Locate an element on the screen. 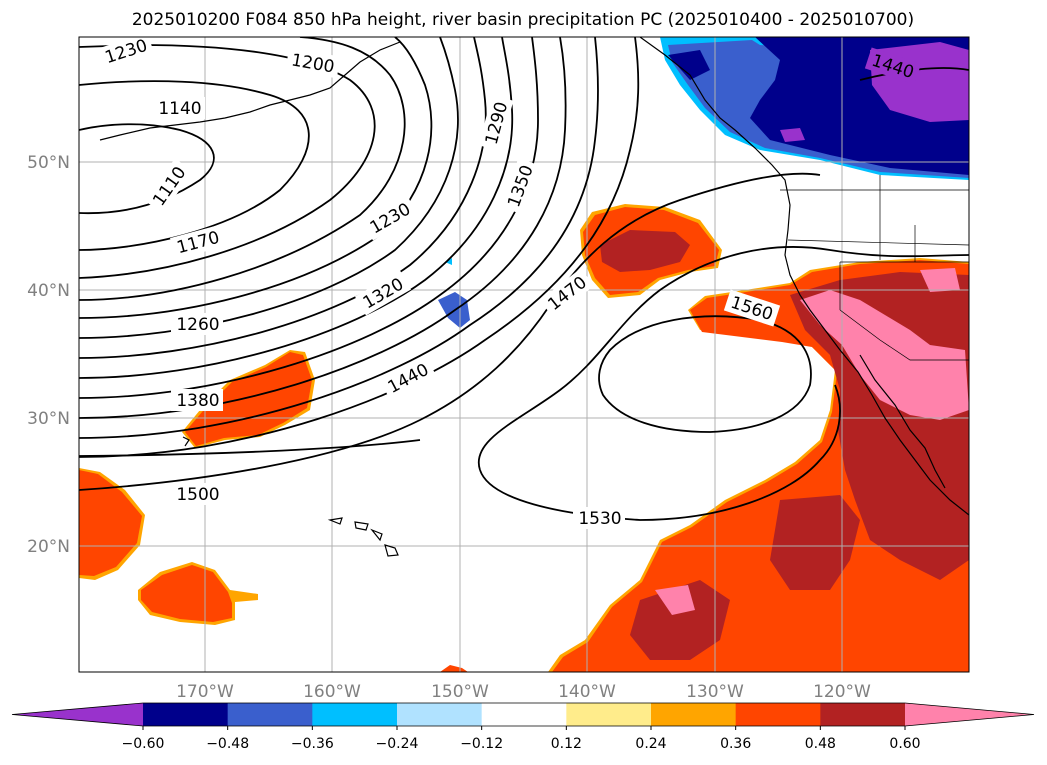  lon-label: 120°W is located at coordinates (842, 692).